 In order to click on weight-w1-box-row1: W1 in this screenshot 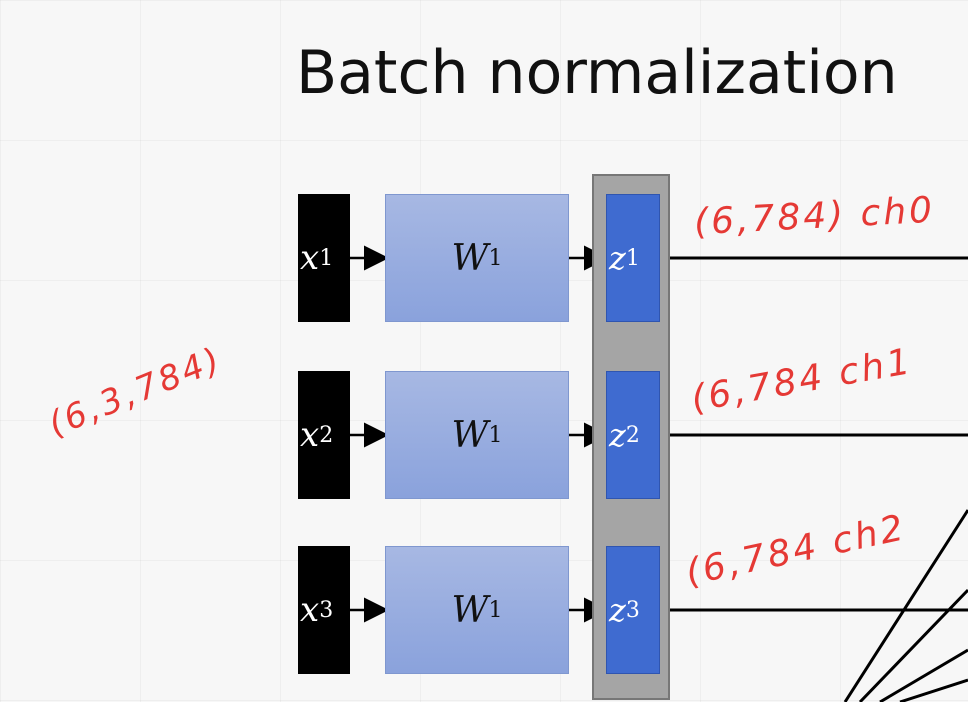, I will do `click(477, 258)`.